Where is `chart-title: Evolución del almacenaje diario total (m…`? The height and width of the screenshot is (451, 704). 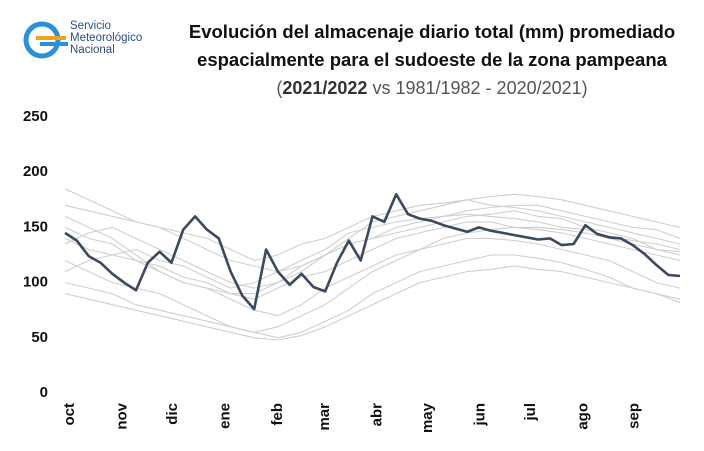 chart-title: Evolución del almacenaje diario total (m… is located at coordinates (432, 31).